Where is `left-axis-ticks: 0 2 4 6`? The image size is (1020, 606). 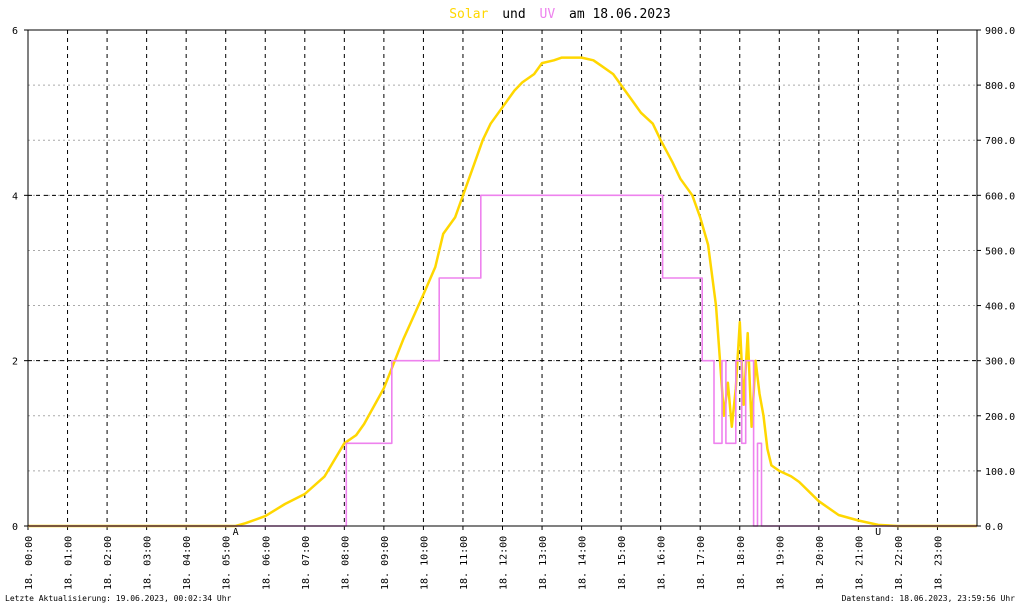
left-axis-ticks: 0 2 4 6 is located at coordinates (20, 279).